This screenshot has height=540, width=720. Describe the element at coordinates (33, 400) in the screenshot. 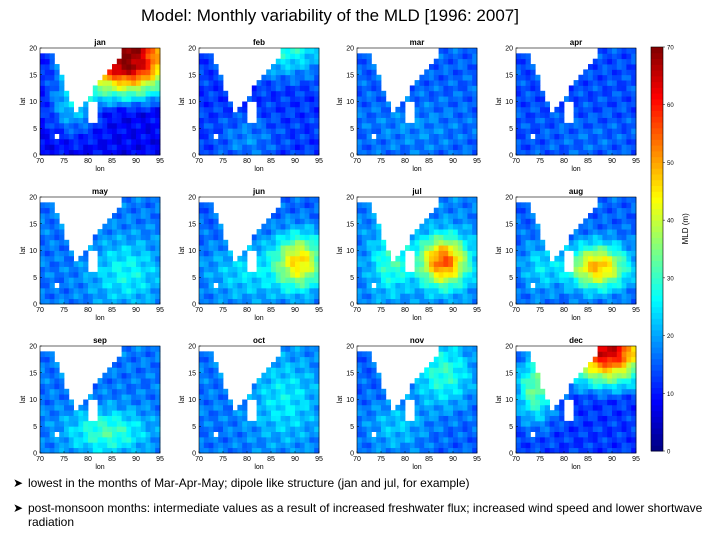

I see `y-tick-label: 10` at that location.